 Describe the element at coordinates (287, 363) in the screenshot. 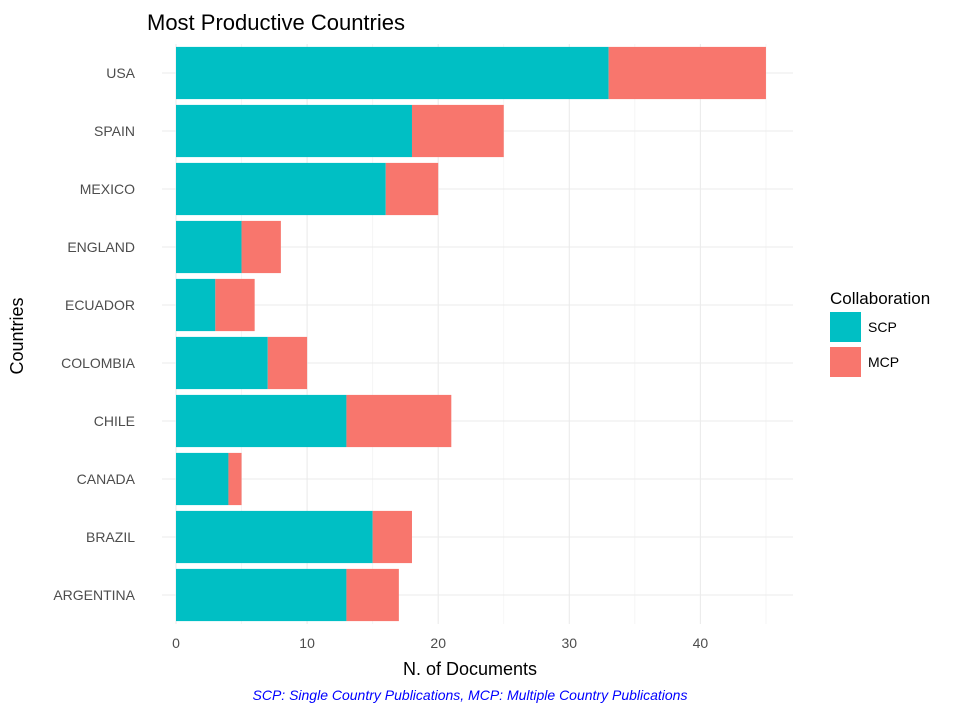

I see `bar-mcp-colombia` at that location.